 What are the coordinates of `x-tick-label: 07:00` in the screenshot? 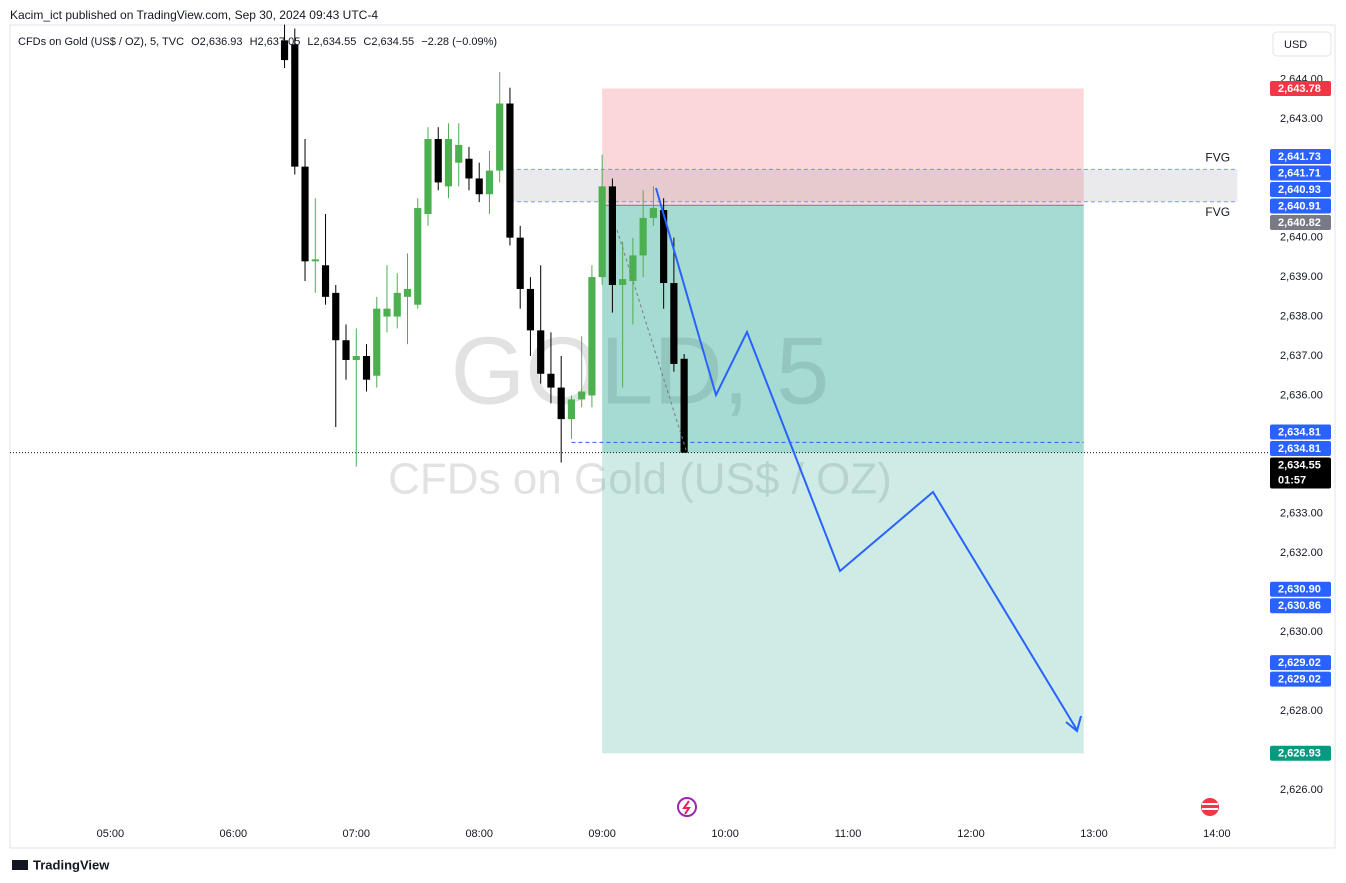 It's located at (356, 834).